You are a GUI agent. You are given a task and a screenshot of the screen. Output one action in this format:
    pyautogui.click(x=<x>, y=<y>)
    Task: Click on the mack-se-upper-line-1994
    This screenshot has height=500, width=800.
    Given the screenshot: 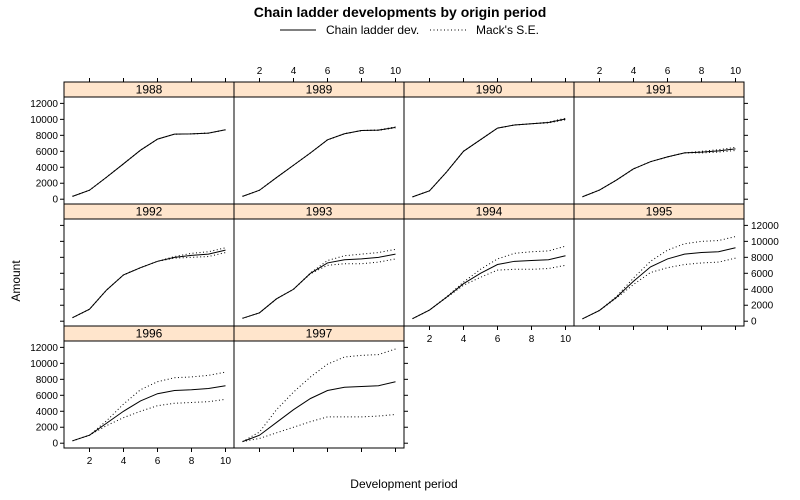 What is the action you would take?
    pyautogui.click(x=489, y=282)
    